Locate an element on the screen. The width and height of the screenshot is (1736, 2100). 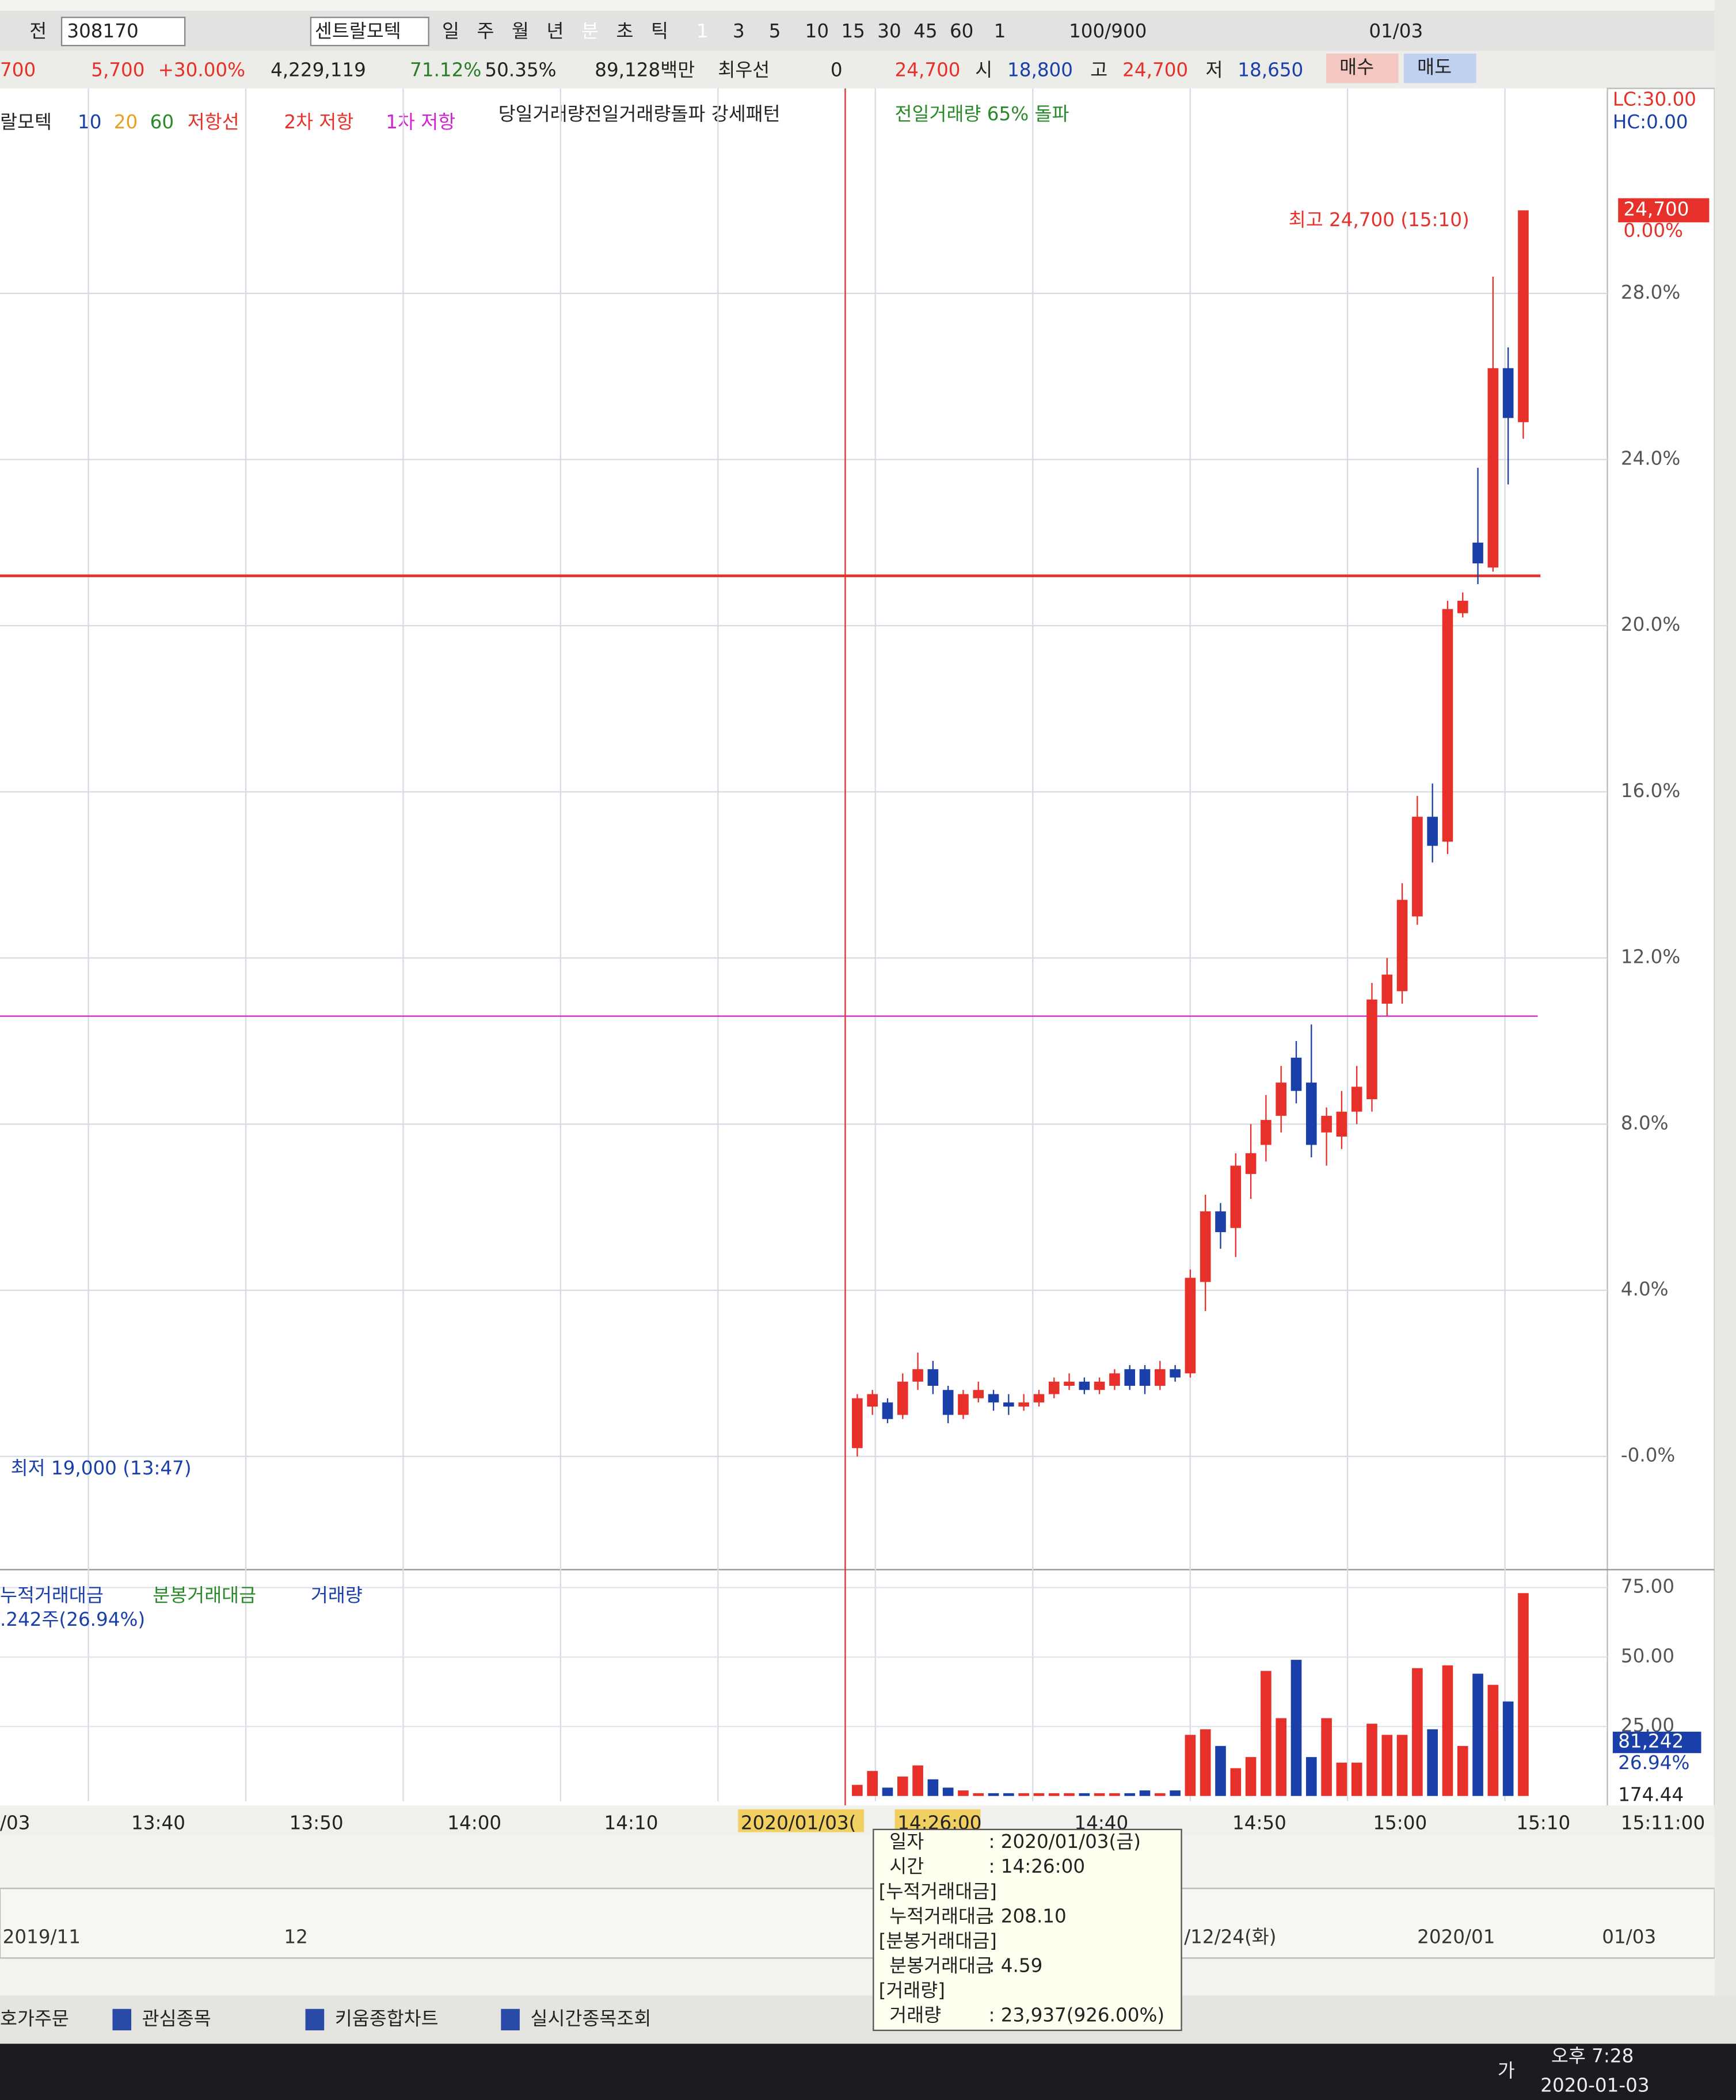
date: 01/03 is located at coordinates (1396, 31).